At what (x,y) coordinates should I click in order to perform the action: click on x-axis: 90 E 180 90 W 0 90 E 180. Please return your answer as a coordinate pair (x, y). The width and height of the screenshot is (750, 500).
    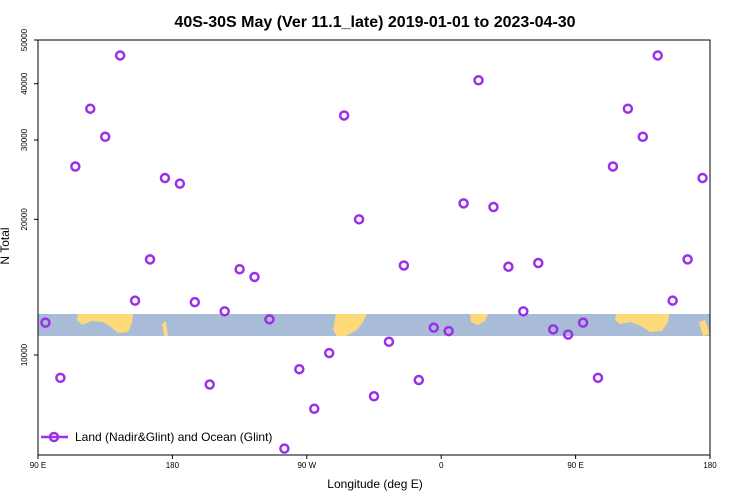
    Looking at the image, I should click on (373, 462).